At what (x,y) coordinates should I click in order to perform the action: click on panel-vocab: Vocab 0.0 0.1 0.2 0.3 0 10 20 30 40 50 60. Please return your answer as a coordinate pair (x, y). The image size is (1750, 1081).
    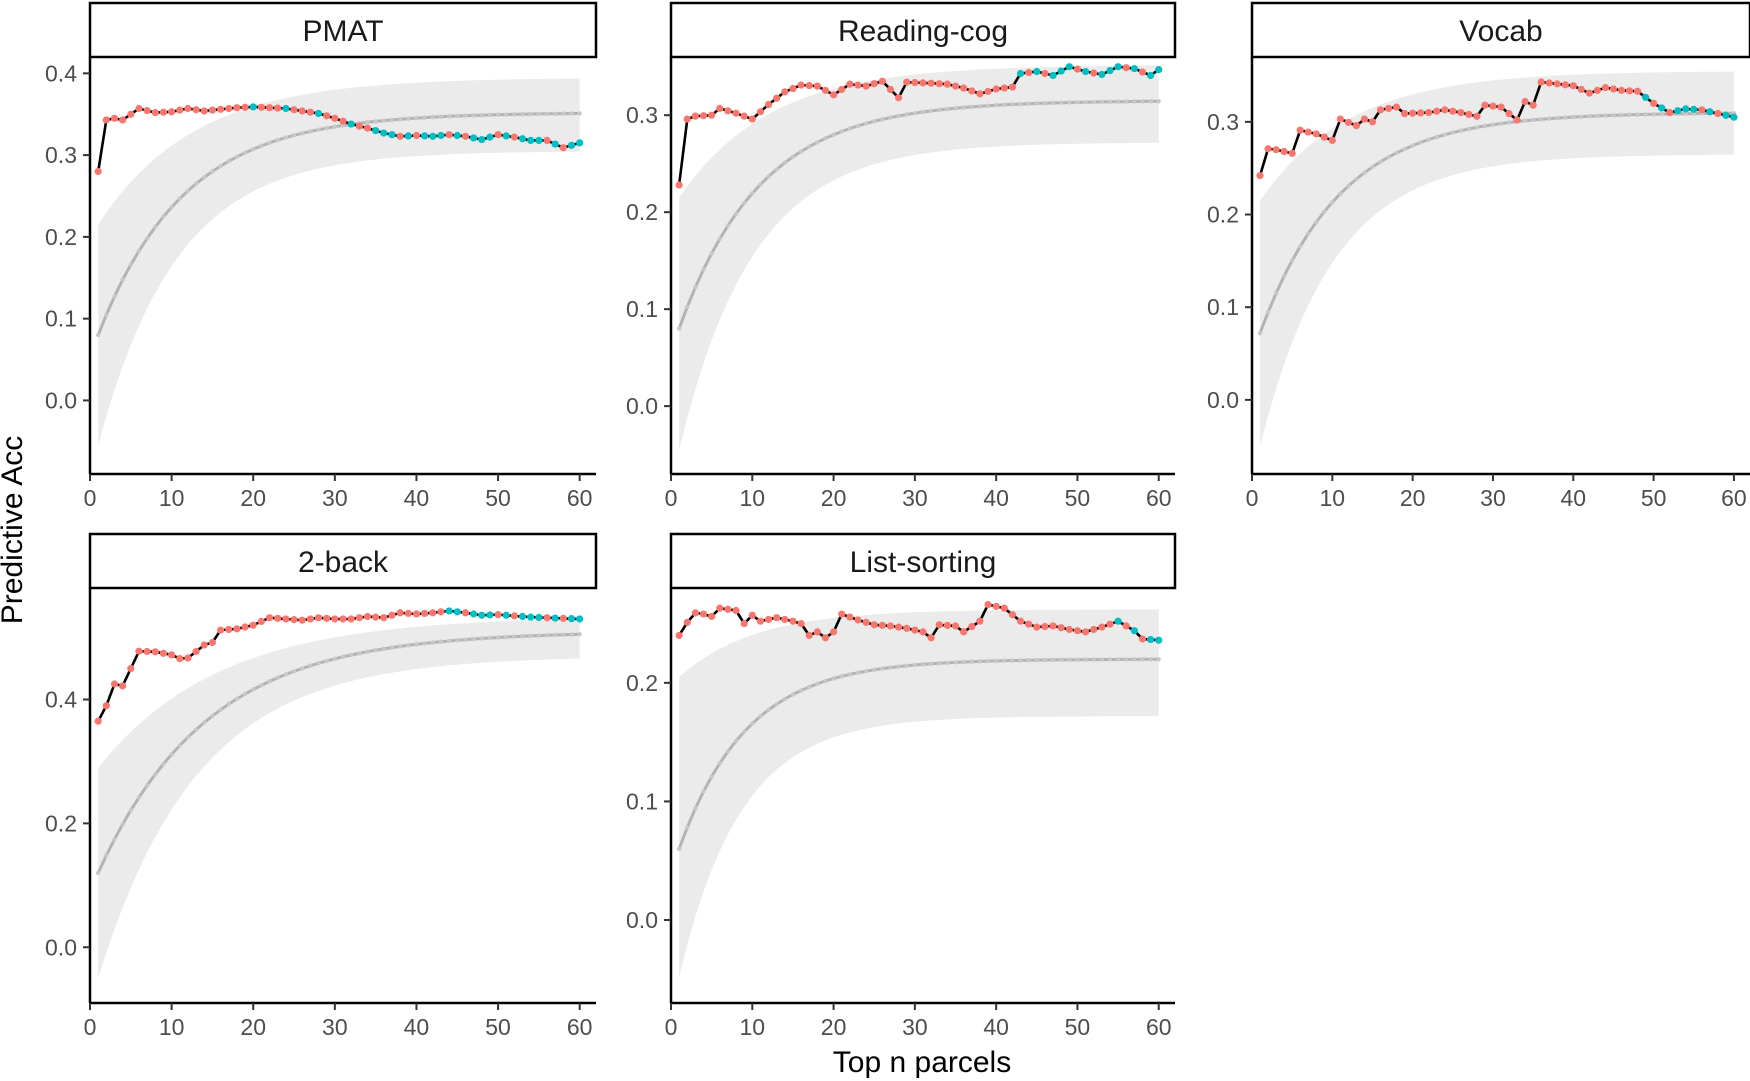
    Looking at the image, I should click on (1478, 256).